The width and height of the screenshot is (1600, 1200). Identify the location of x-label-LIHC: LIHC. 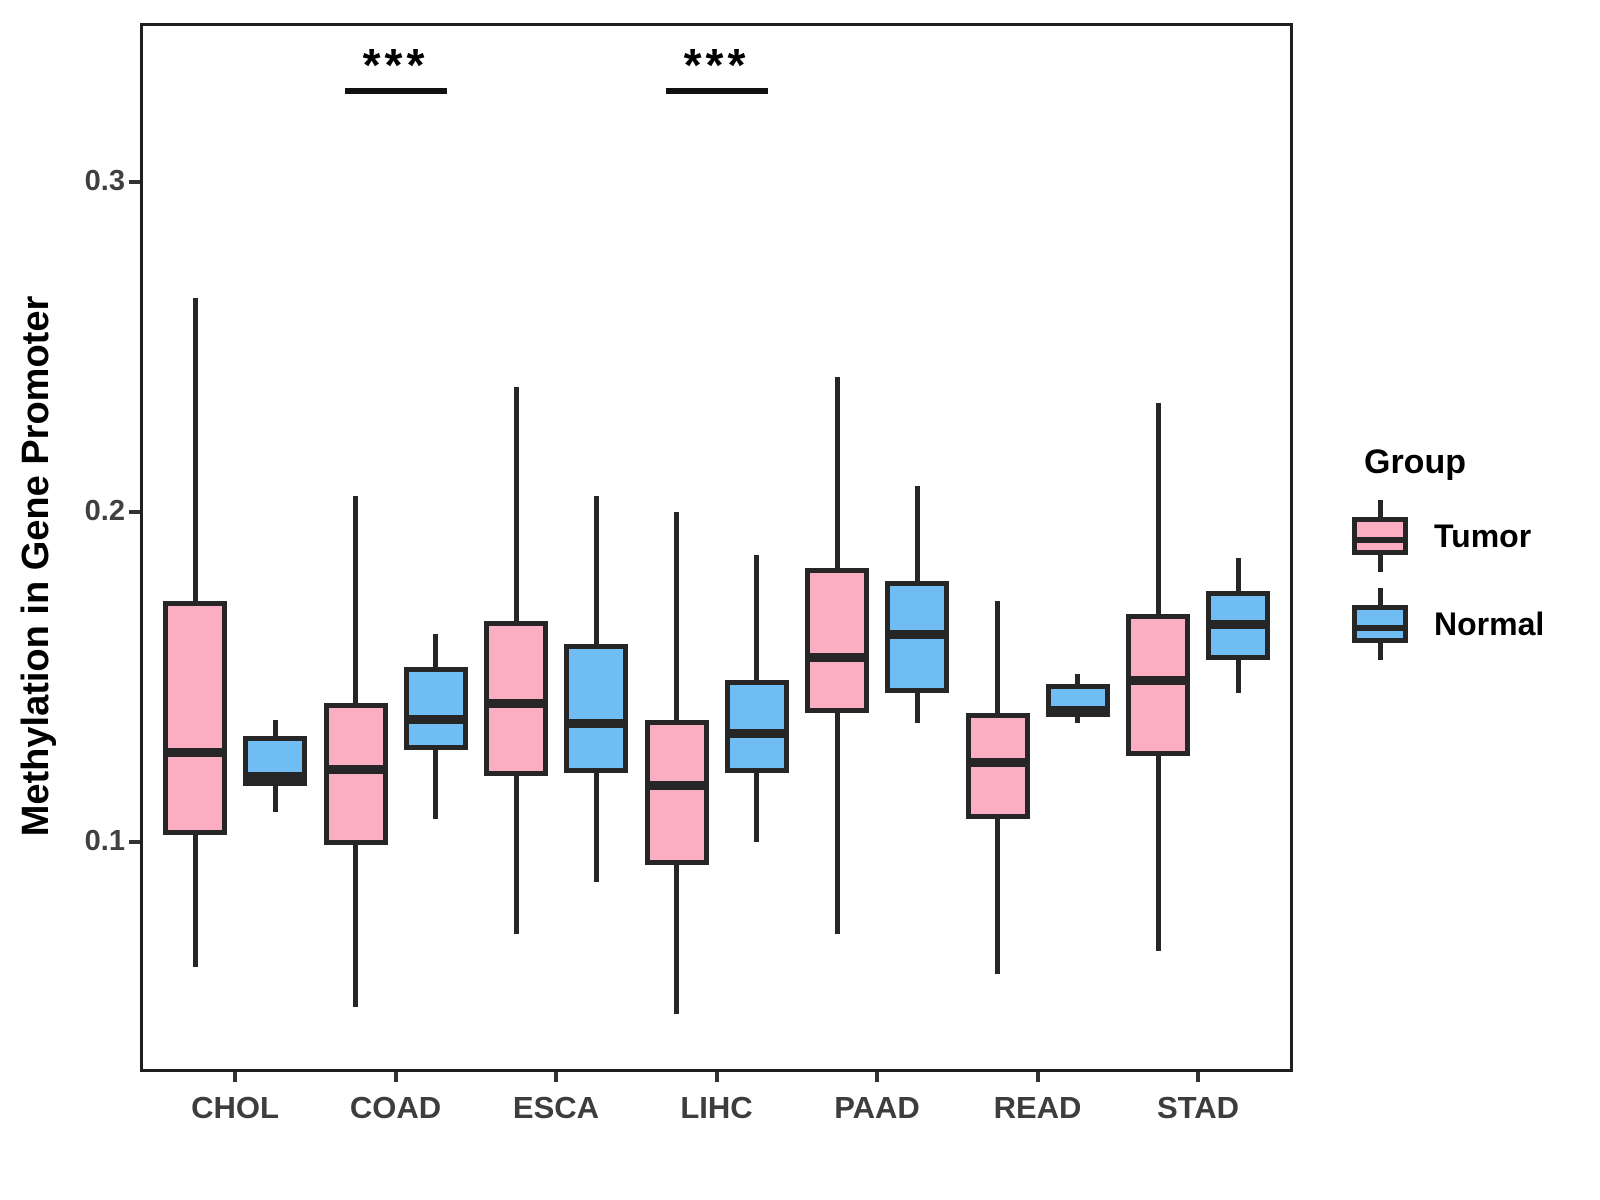
(716, 1107).